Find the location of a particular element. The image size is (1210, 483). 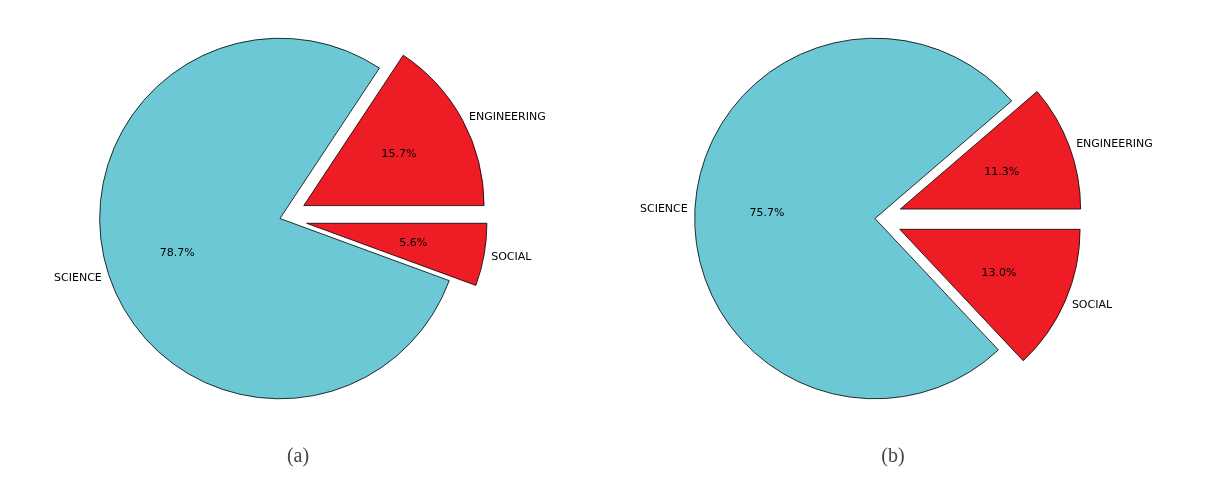

data-label: 78.7% is located at coordinates (177, 253).